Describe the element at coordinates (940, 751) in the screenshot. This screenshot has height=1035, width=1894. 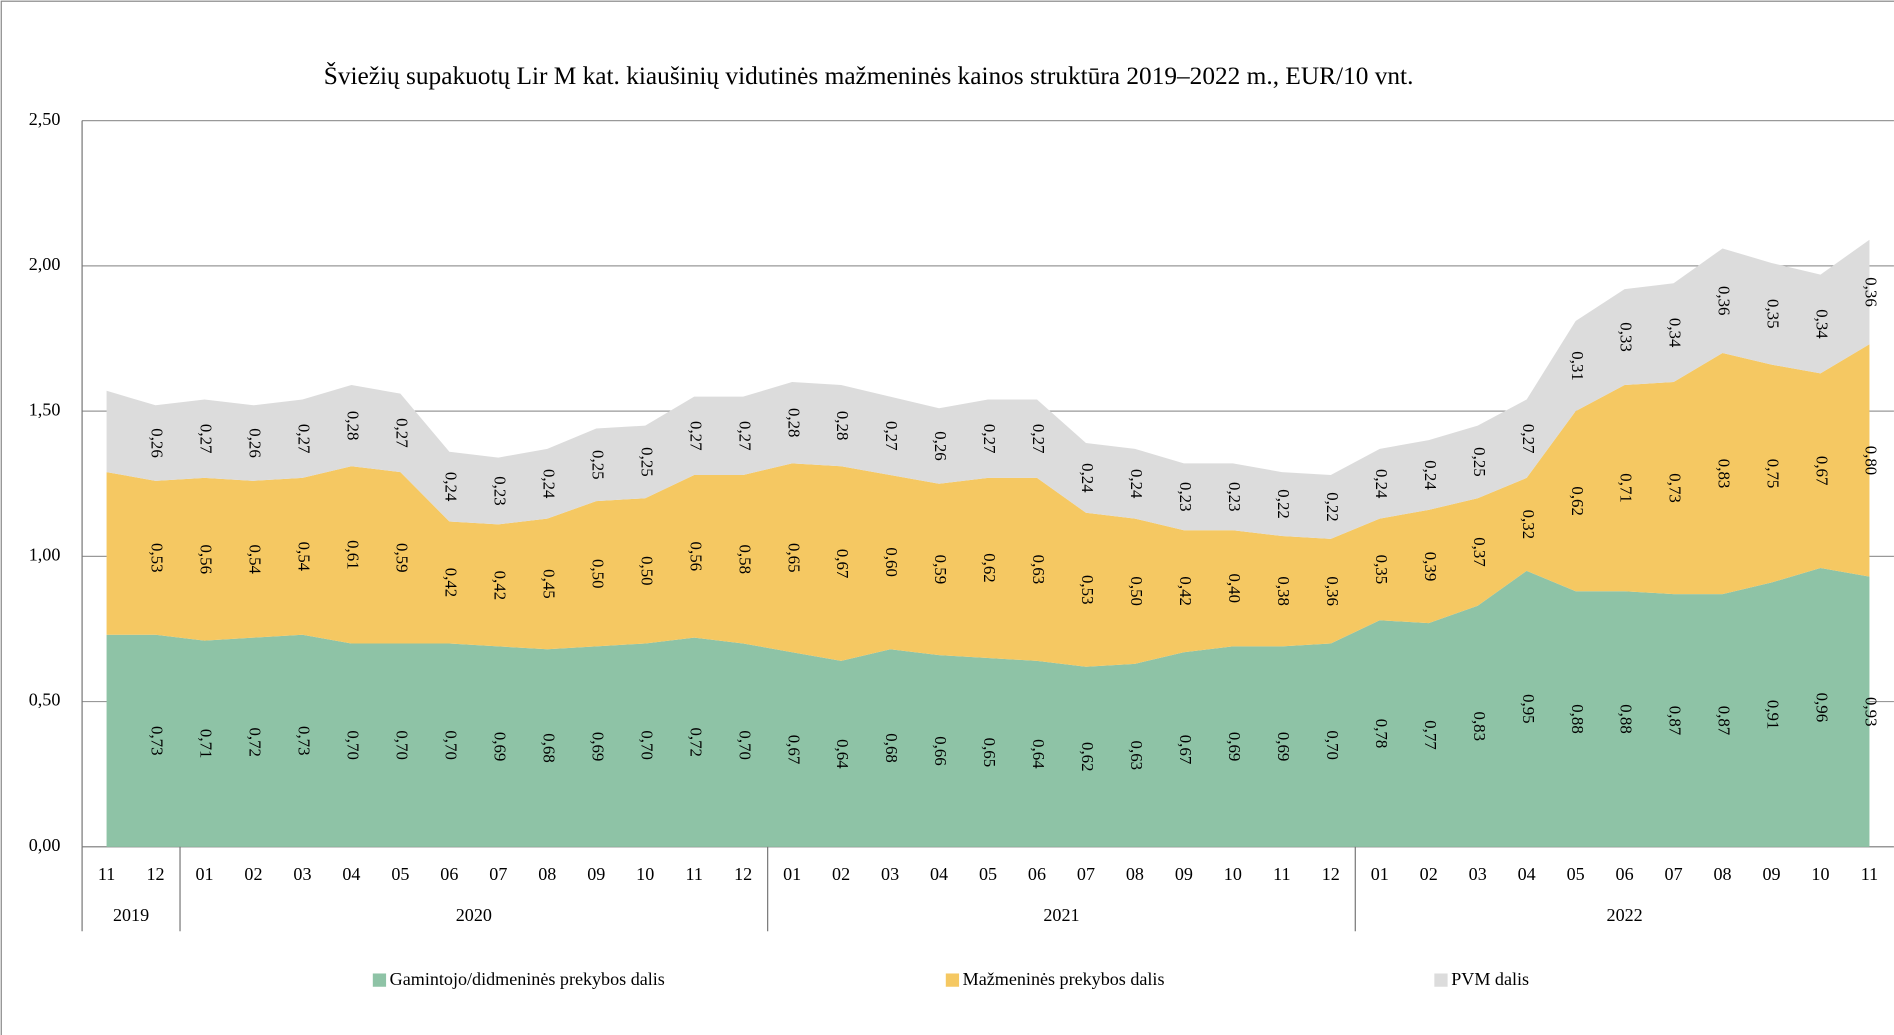
I see `data-label: 0,66` at that location.